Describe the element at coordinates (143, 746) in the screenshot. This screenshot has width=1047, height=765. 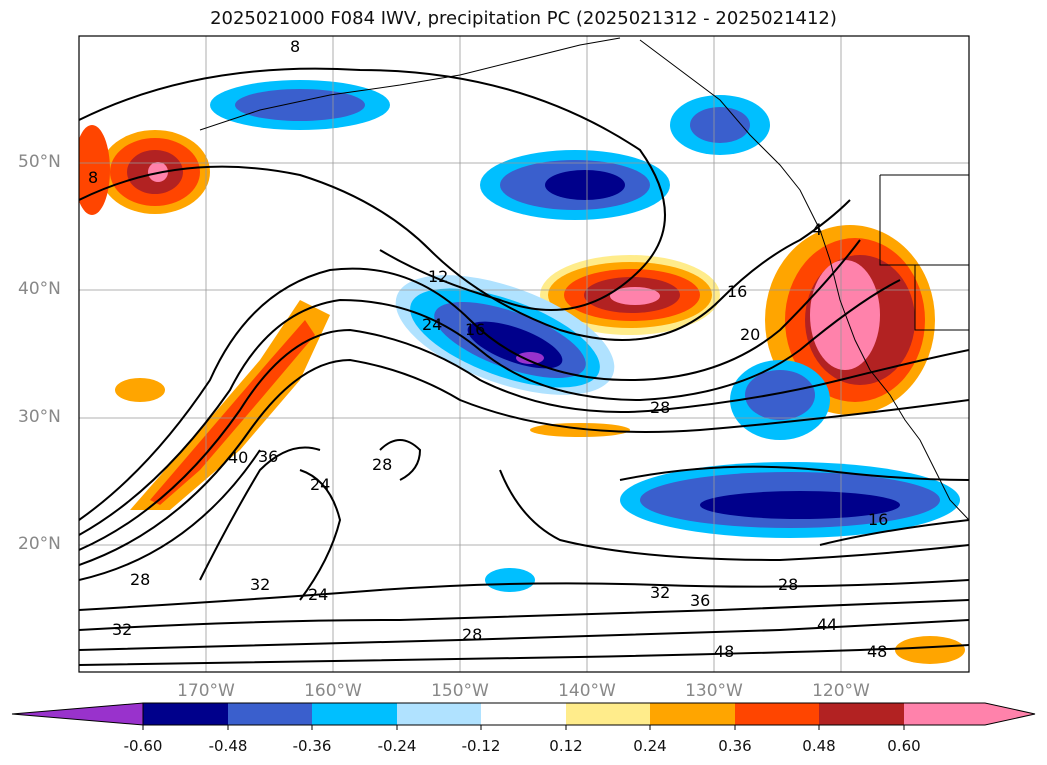
I see `colorbar-tick-label: -0.60` at that location.